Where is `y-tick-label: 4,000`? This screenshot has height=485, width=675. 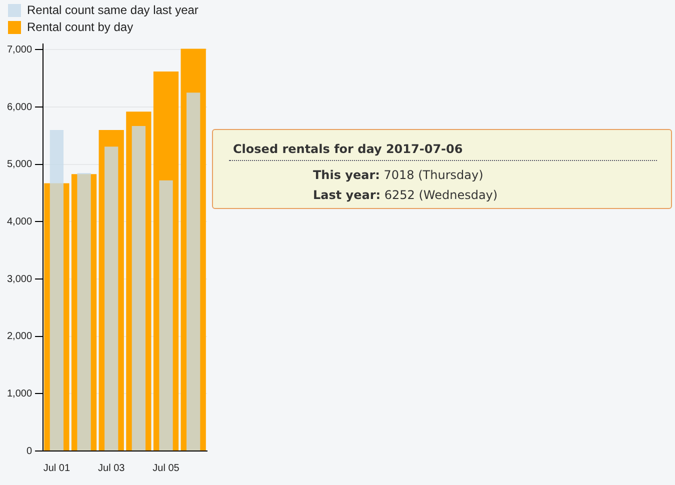 y-tick-label: 4,000 is located at coordinates (19, 222).